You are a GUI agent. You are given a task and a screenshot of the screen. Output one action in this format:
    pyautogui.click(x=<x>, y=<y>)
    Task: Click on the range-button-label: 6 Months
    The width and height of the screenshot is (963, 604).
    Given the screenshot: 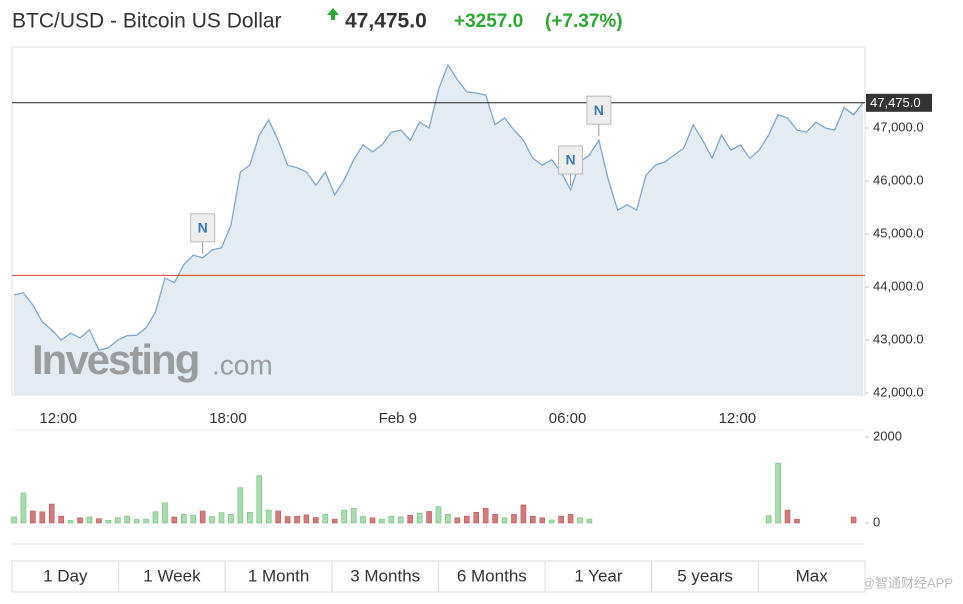 What is the action you would take?
    pyautogui.click(x=492, y=575)
    